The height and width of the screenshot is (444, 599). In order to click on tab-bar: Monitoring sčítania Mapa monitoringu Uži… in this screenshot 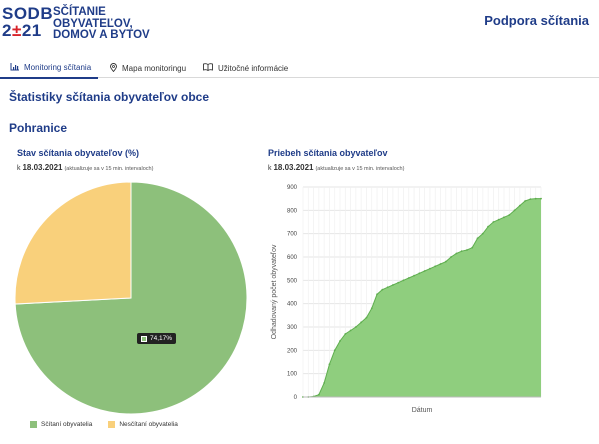, I will do `click(299, 68)`.